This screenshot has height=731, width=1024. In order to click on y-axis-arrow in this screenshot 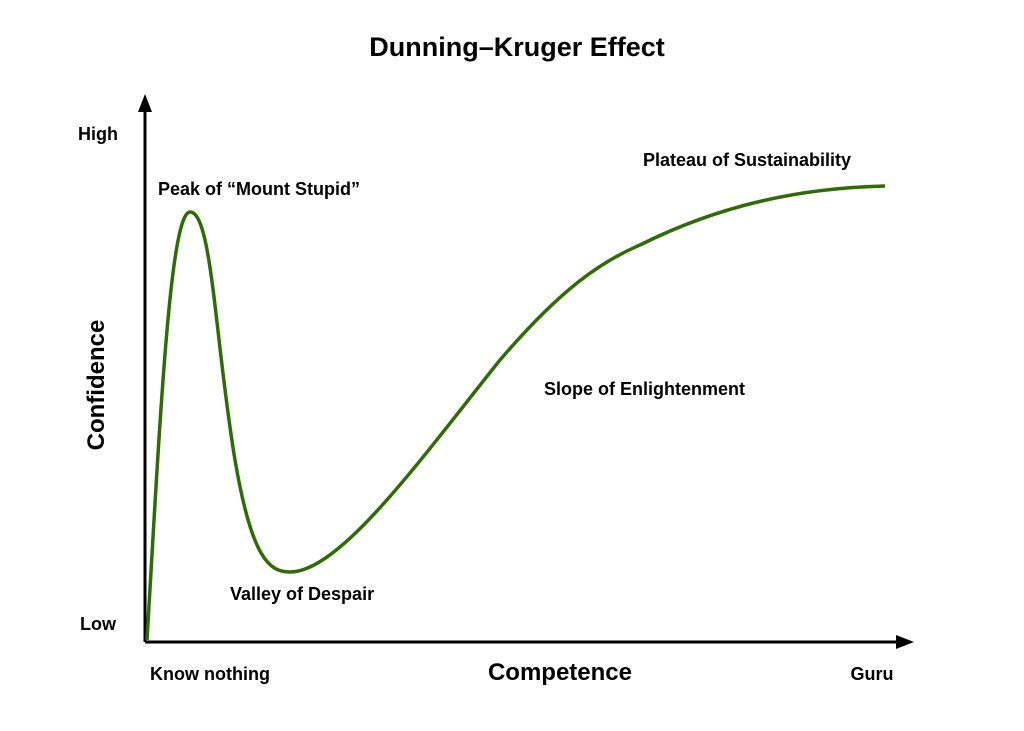, I will do `click(145, 103)`.